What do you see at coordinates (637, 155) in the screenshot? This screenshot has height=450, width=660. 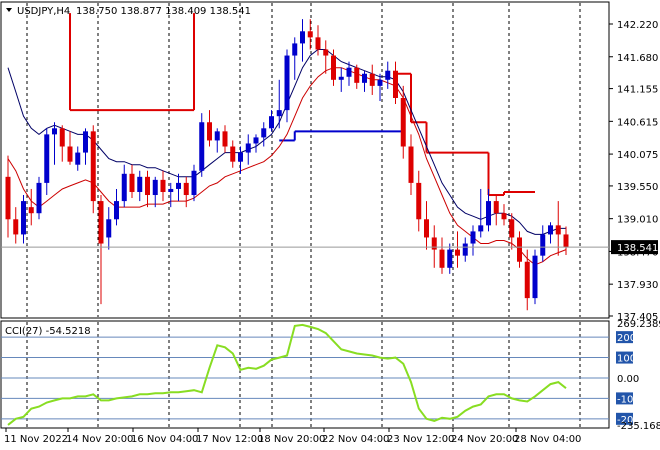 I see `price-tick-label: 140.075` at bounding box center [637, 155].